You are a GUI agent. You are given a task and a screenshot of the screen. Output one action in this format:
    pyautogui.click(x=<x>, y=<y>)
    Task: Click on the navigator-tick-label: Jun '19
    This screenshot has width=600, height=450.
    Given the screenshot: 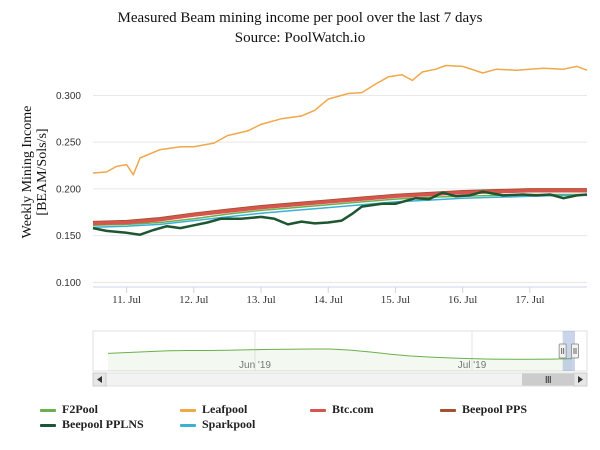 What is the action you would take?
    pyautogui.click(x=255, y=365)
    